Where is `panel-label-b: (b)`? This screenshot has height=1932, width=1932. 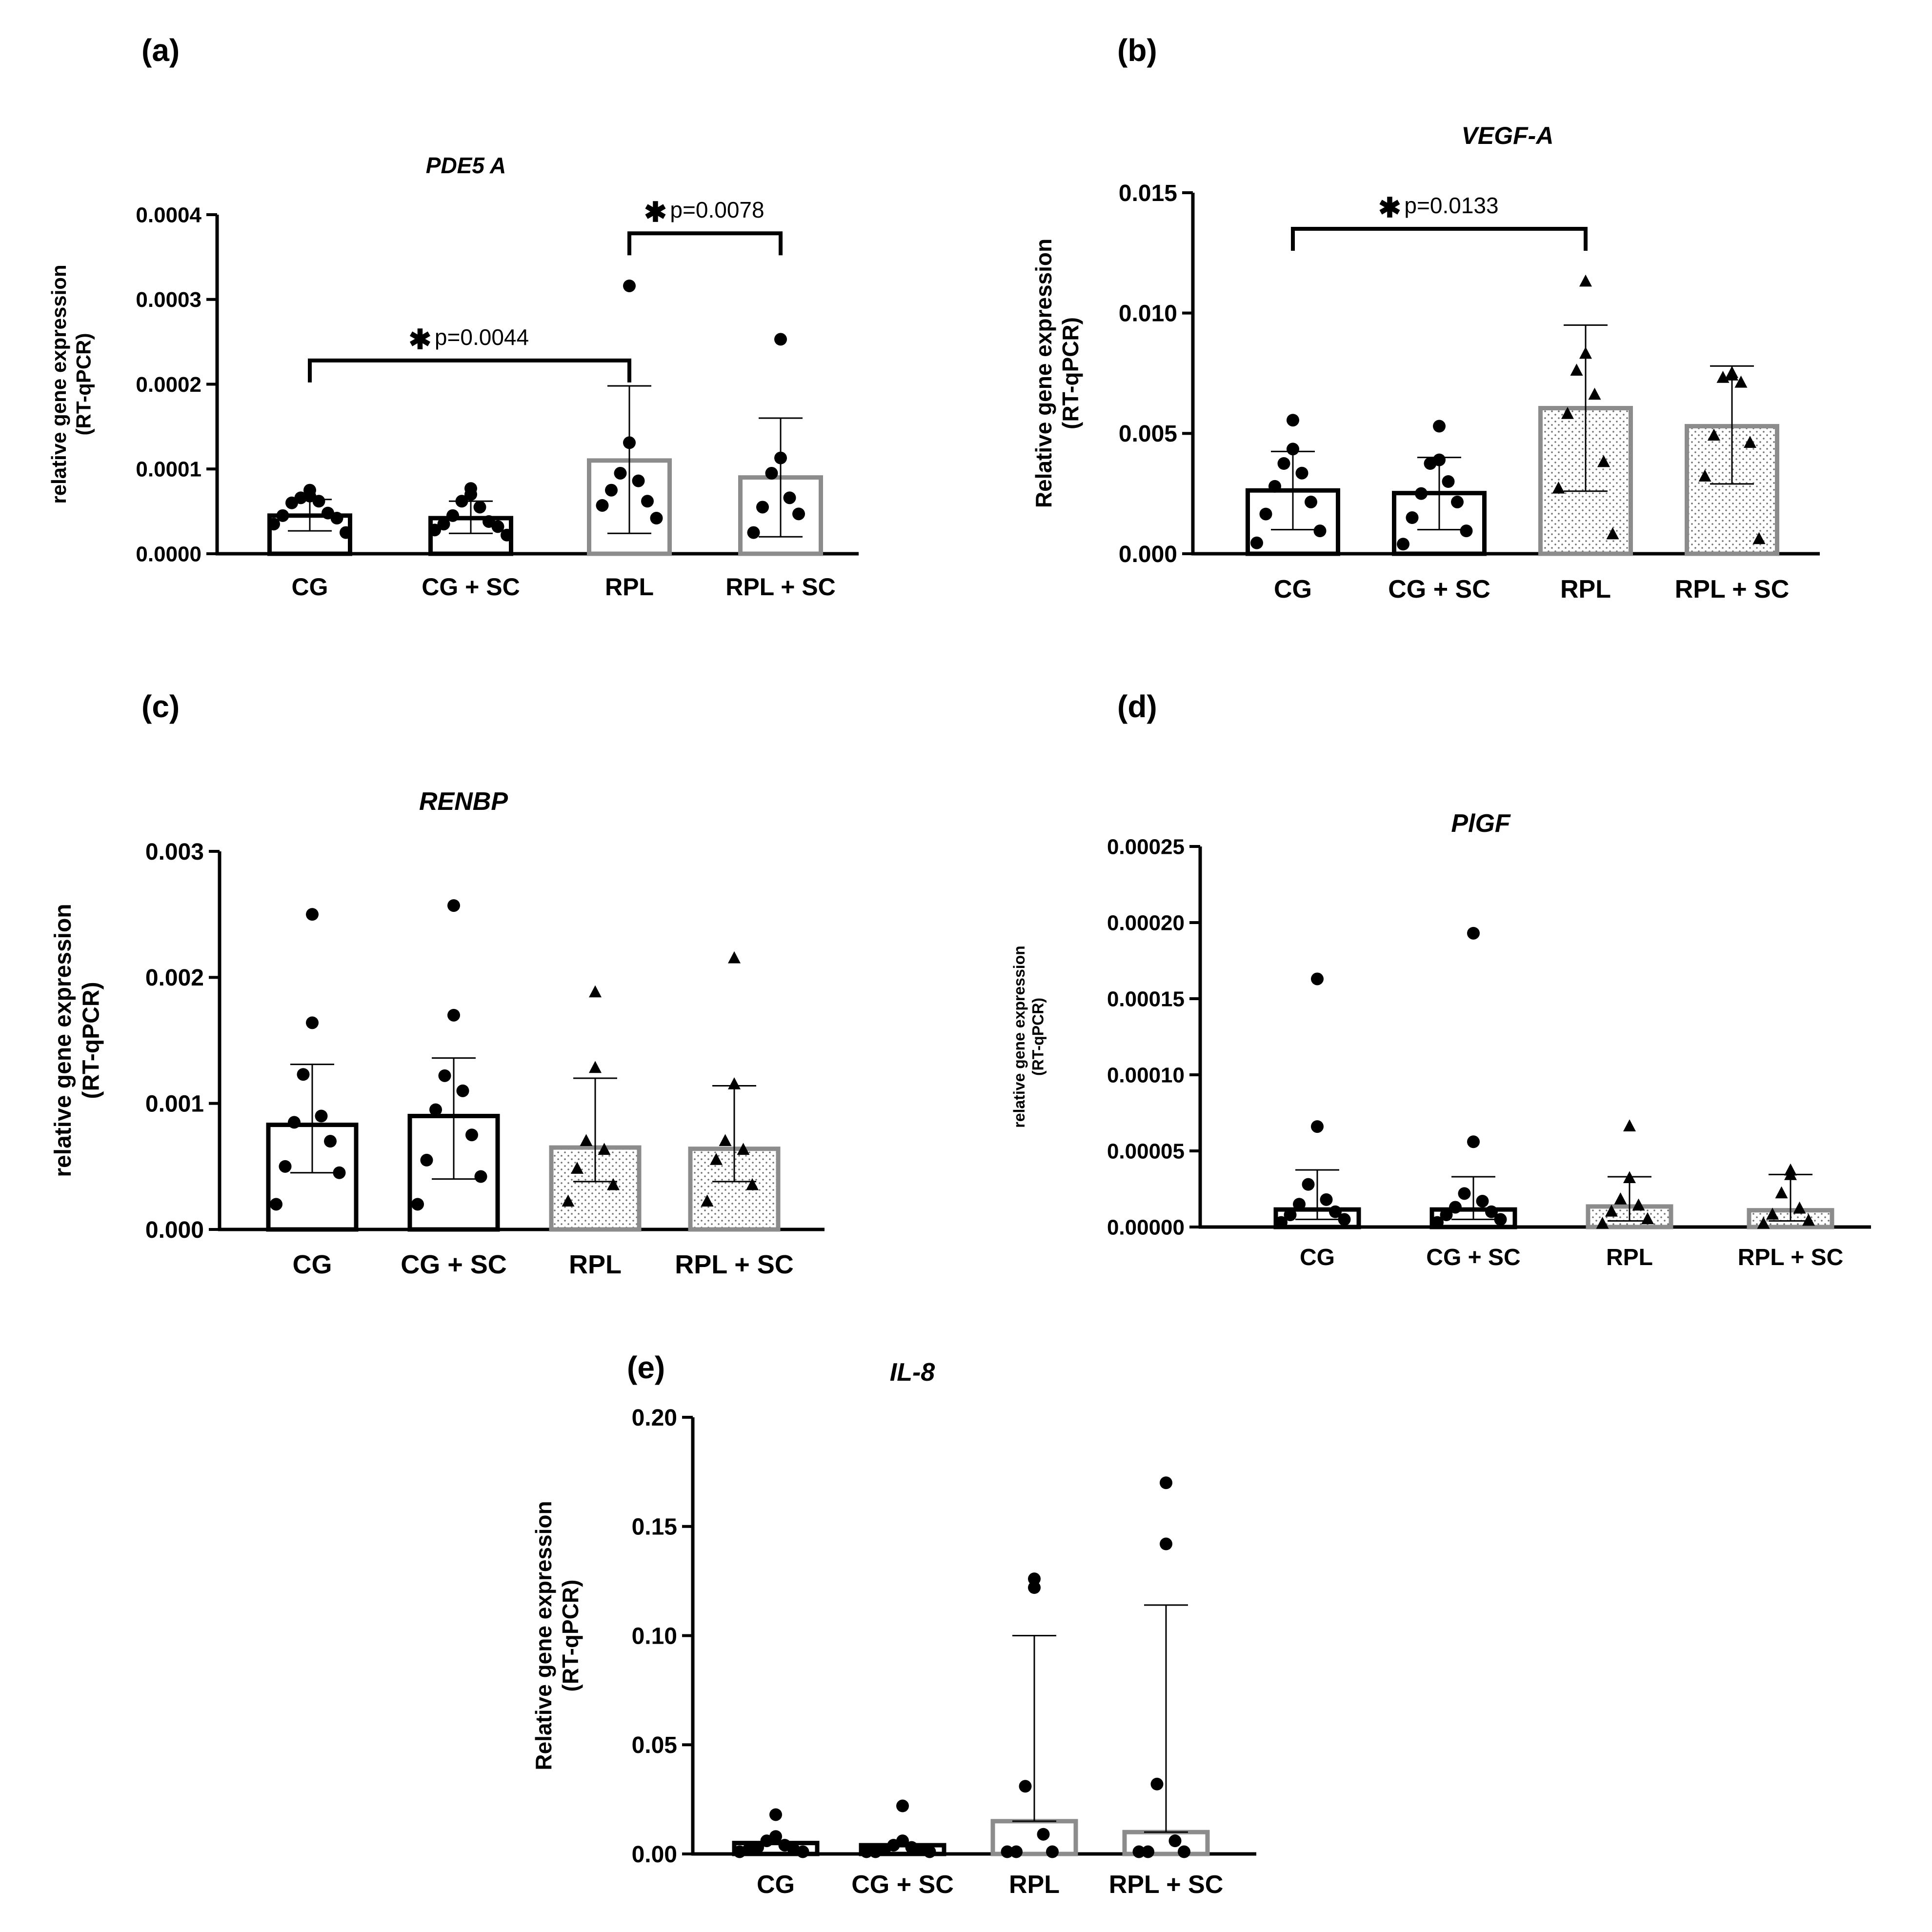
panel-label-b: (b) is located at coordinates (1137, 50).